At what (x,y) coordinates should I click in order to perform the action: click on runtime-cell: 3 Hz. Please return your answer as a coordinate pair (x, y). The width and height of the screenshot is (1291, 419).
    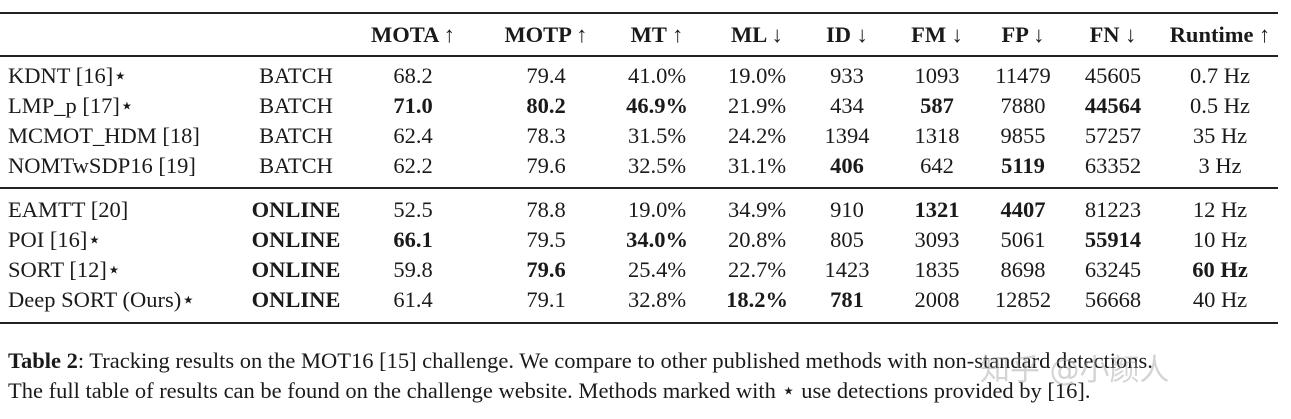
    Looking at the image, I should click on (1220, 165).